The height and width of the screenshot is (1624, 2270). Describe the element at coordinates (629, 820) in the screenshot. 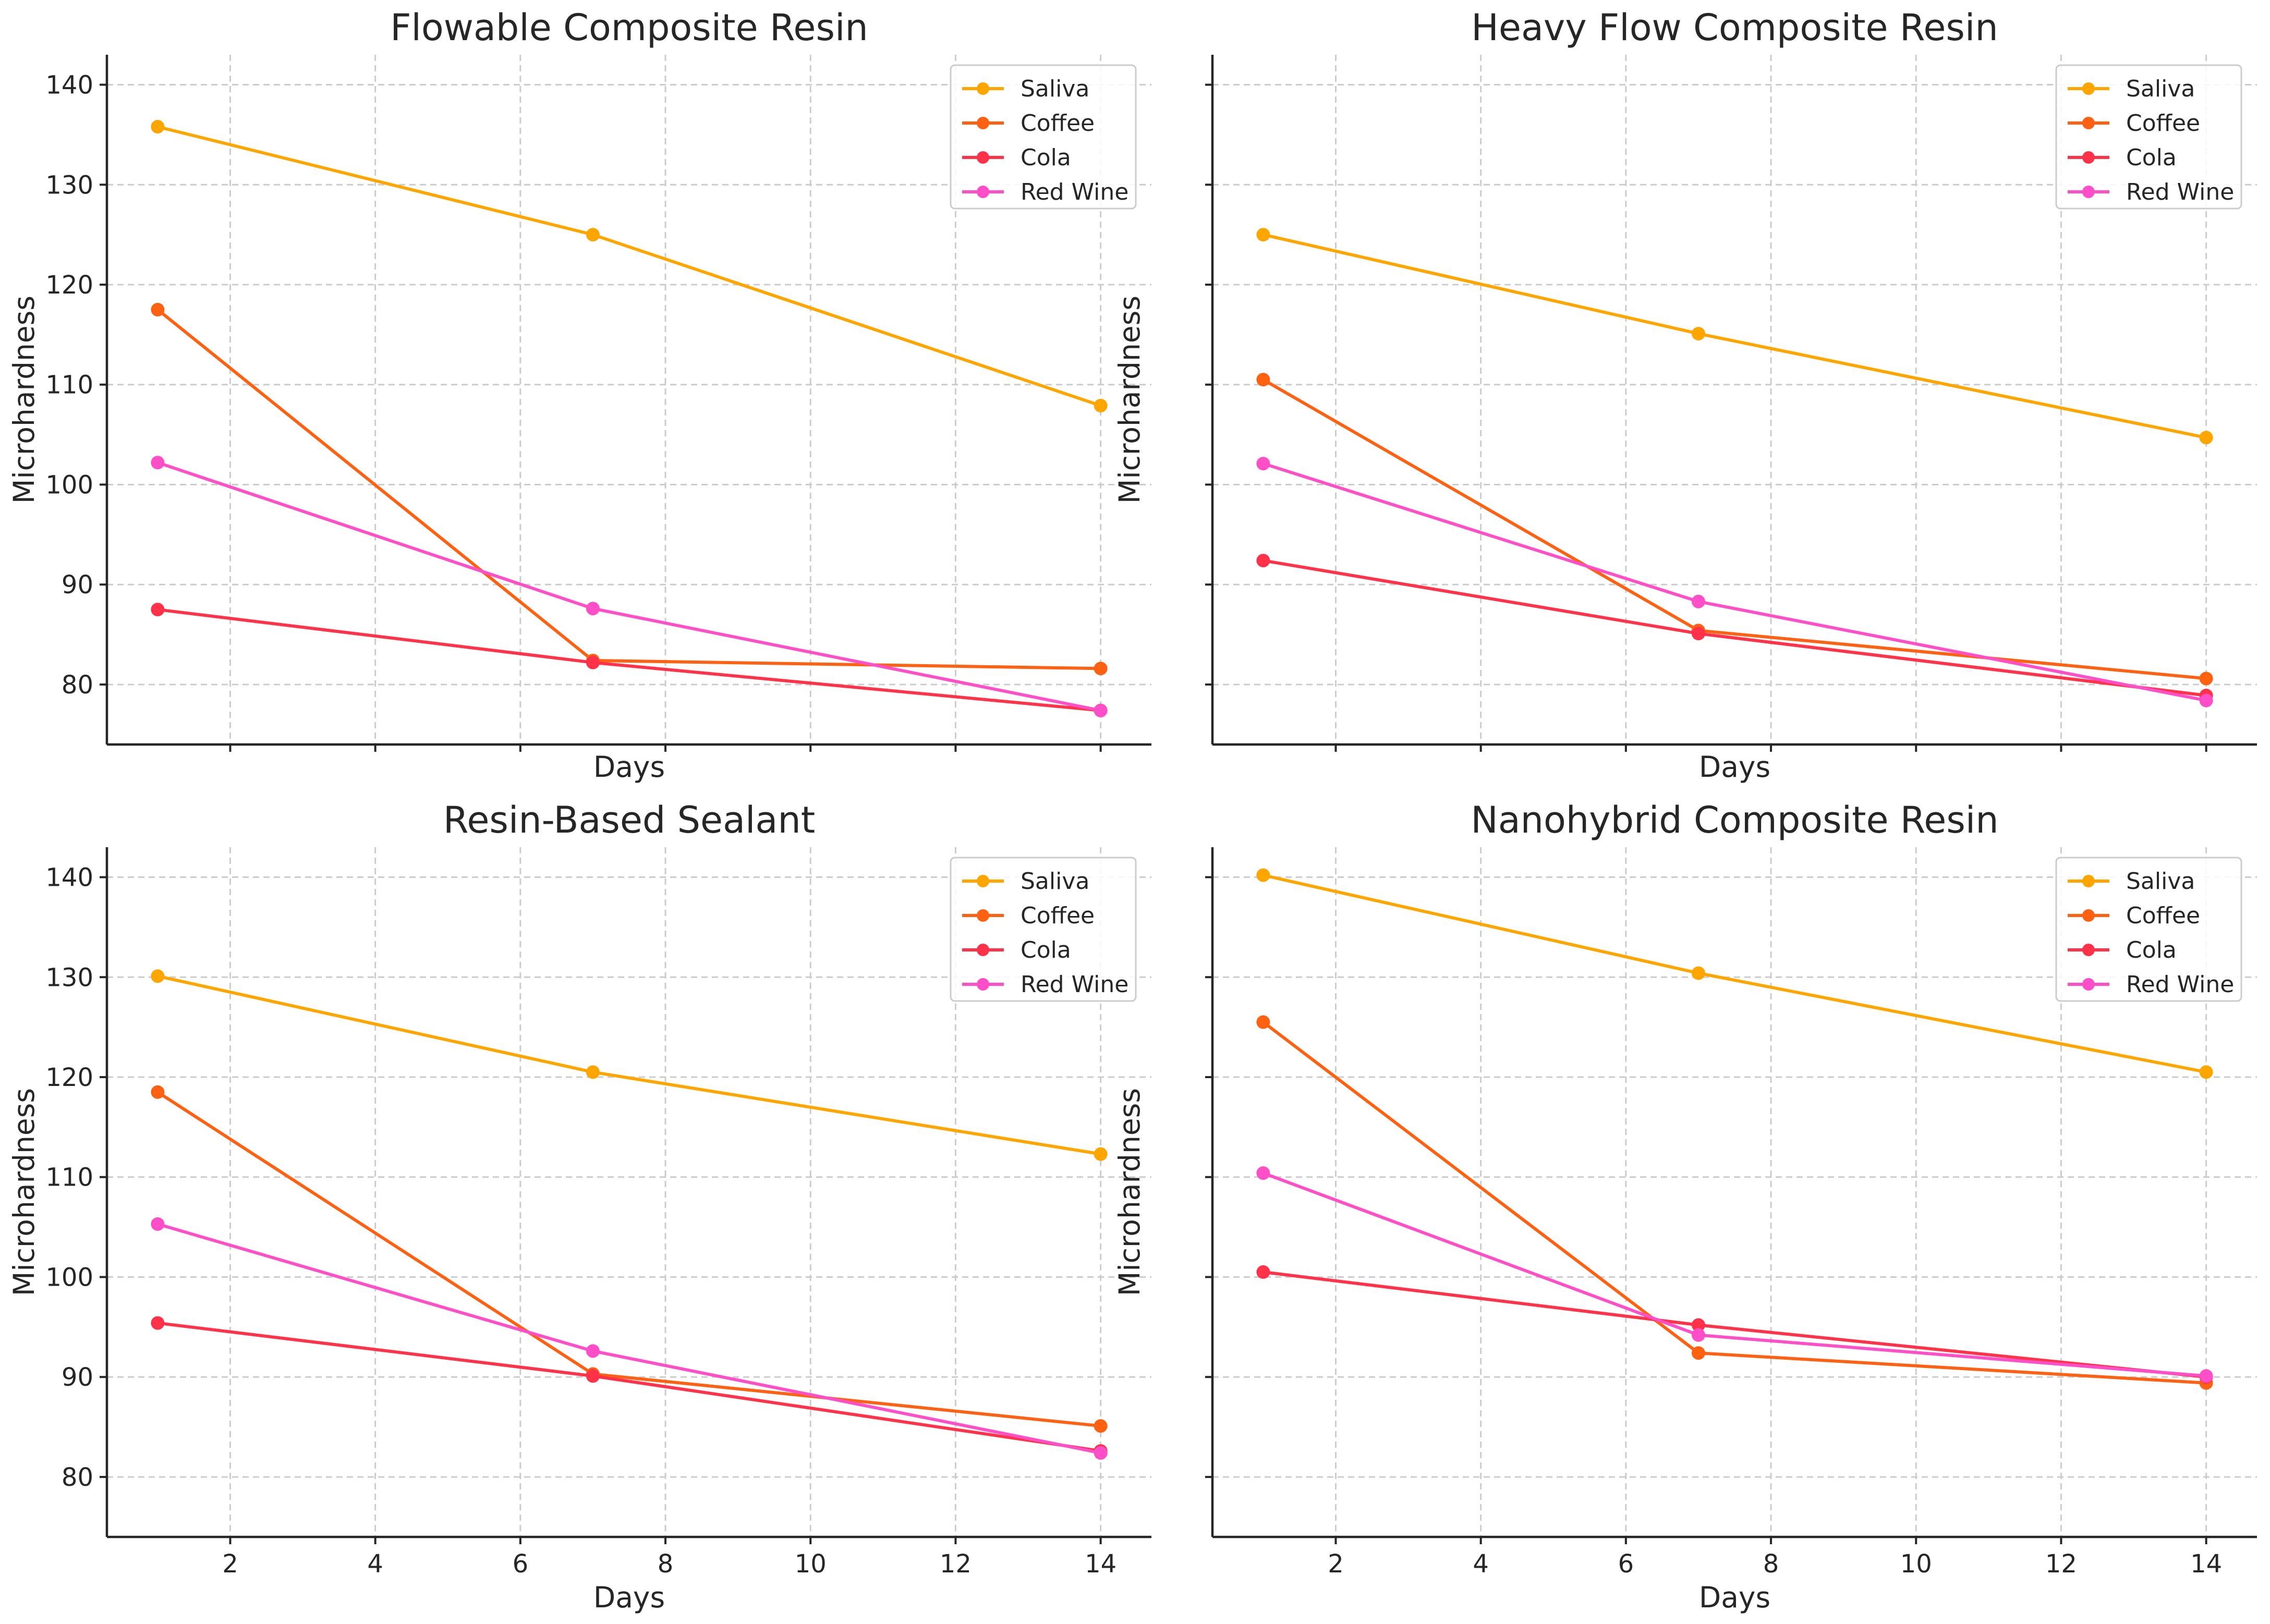

I see `chart-title: Resin-Based Sealant` at that location.